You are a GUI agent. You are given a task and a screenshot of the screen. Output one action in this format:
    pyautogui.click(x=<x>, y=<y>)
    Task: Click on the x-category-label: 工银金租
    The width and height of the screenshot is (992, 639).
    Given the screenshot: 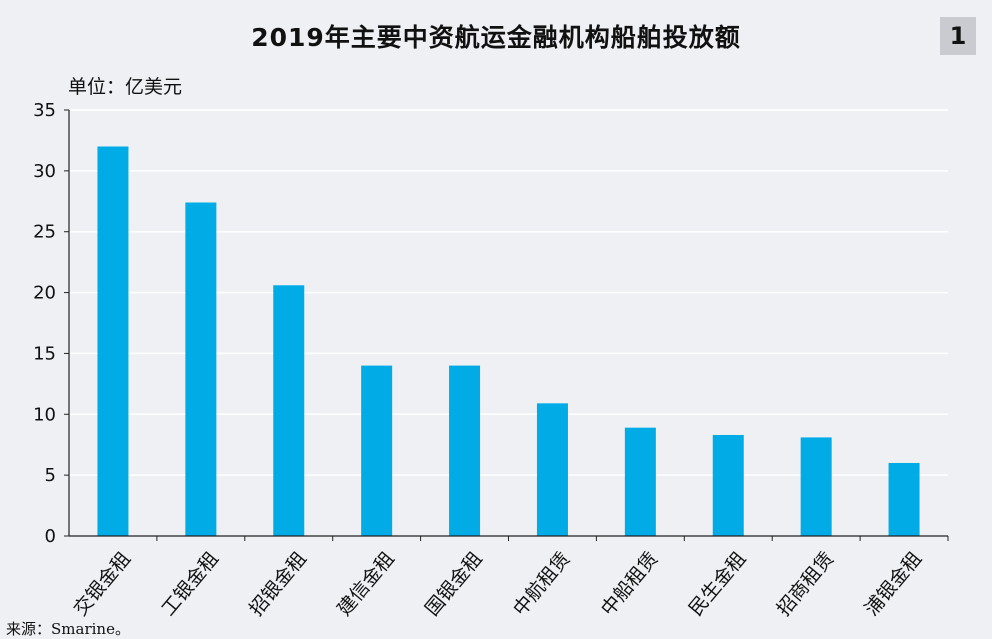 What is the action you would take?
    pyautogui.click(x=190, y=584)
    